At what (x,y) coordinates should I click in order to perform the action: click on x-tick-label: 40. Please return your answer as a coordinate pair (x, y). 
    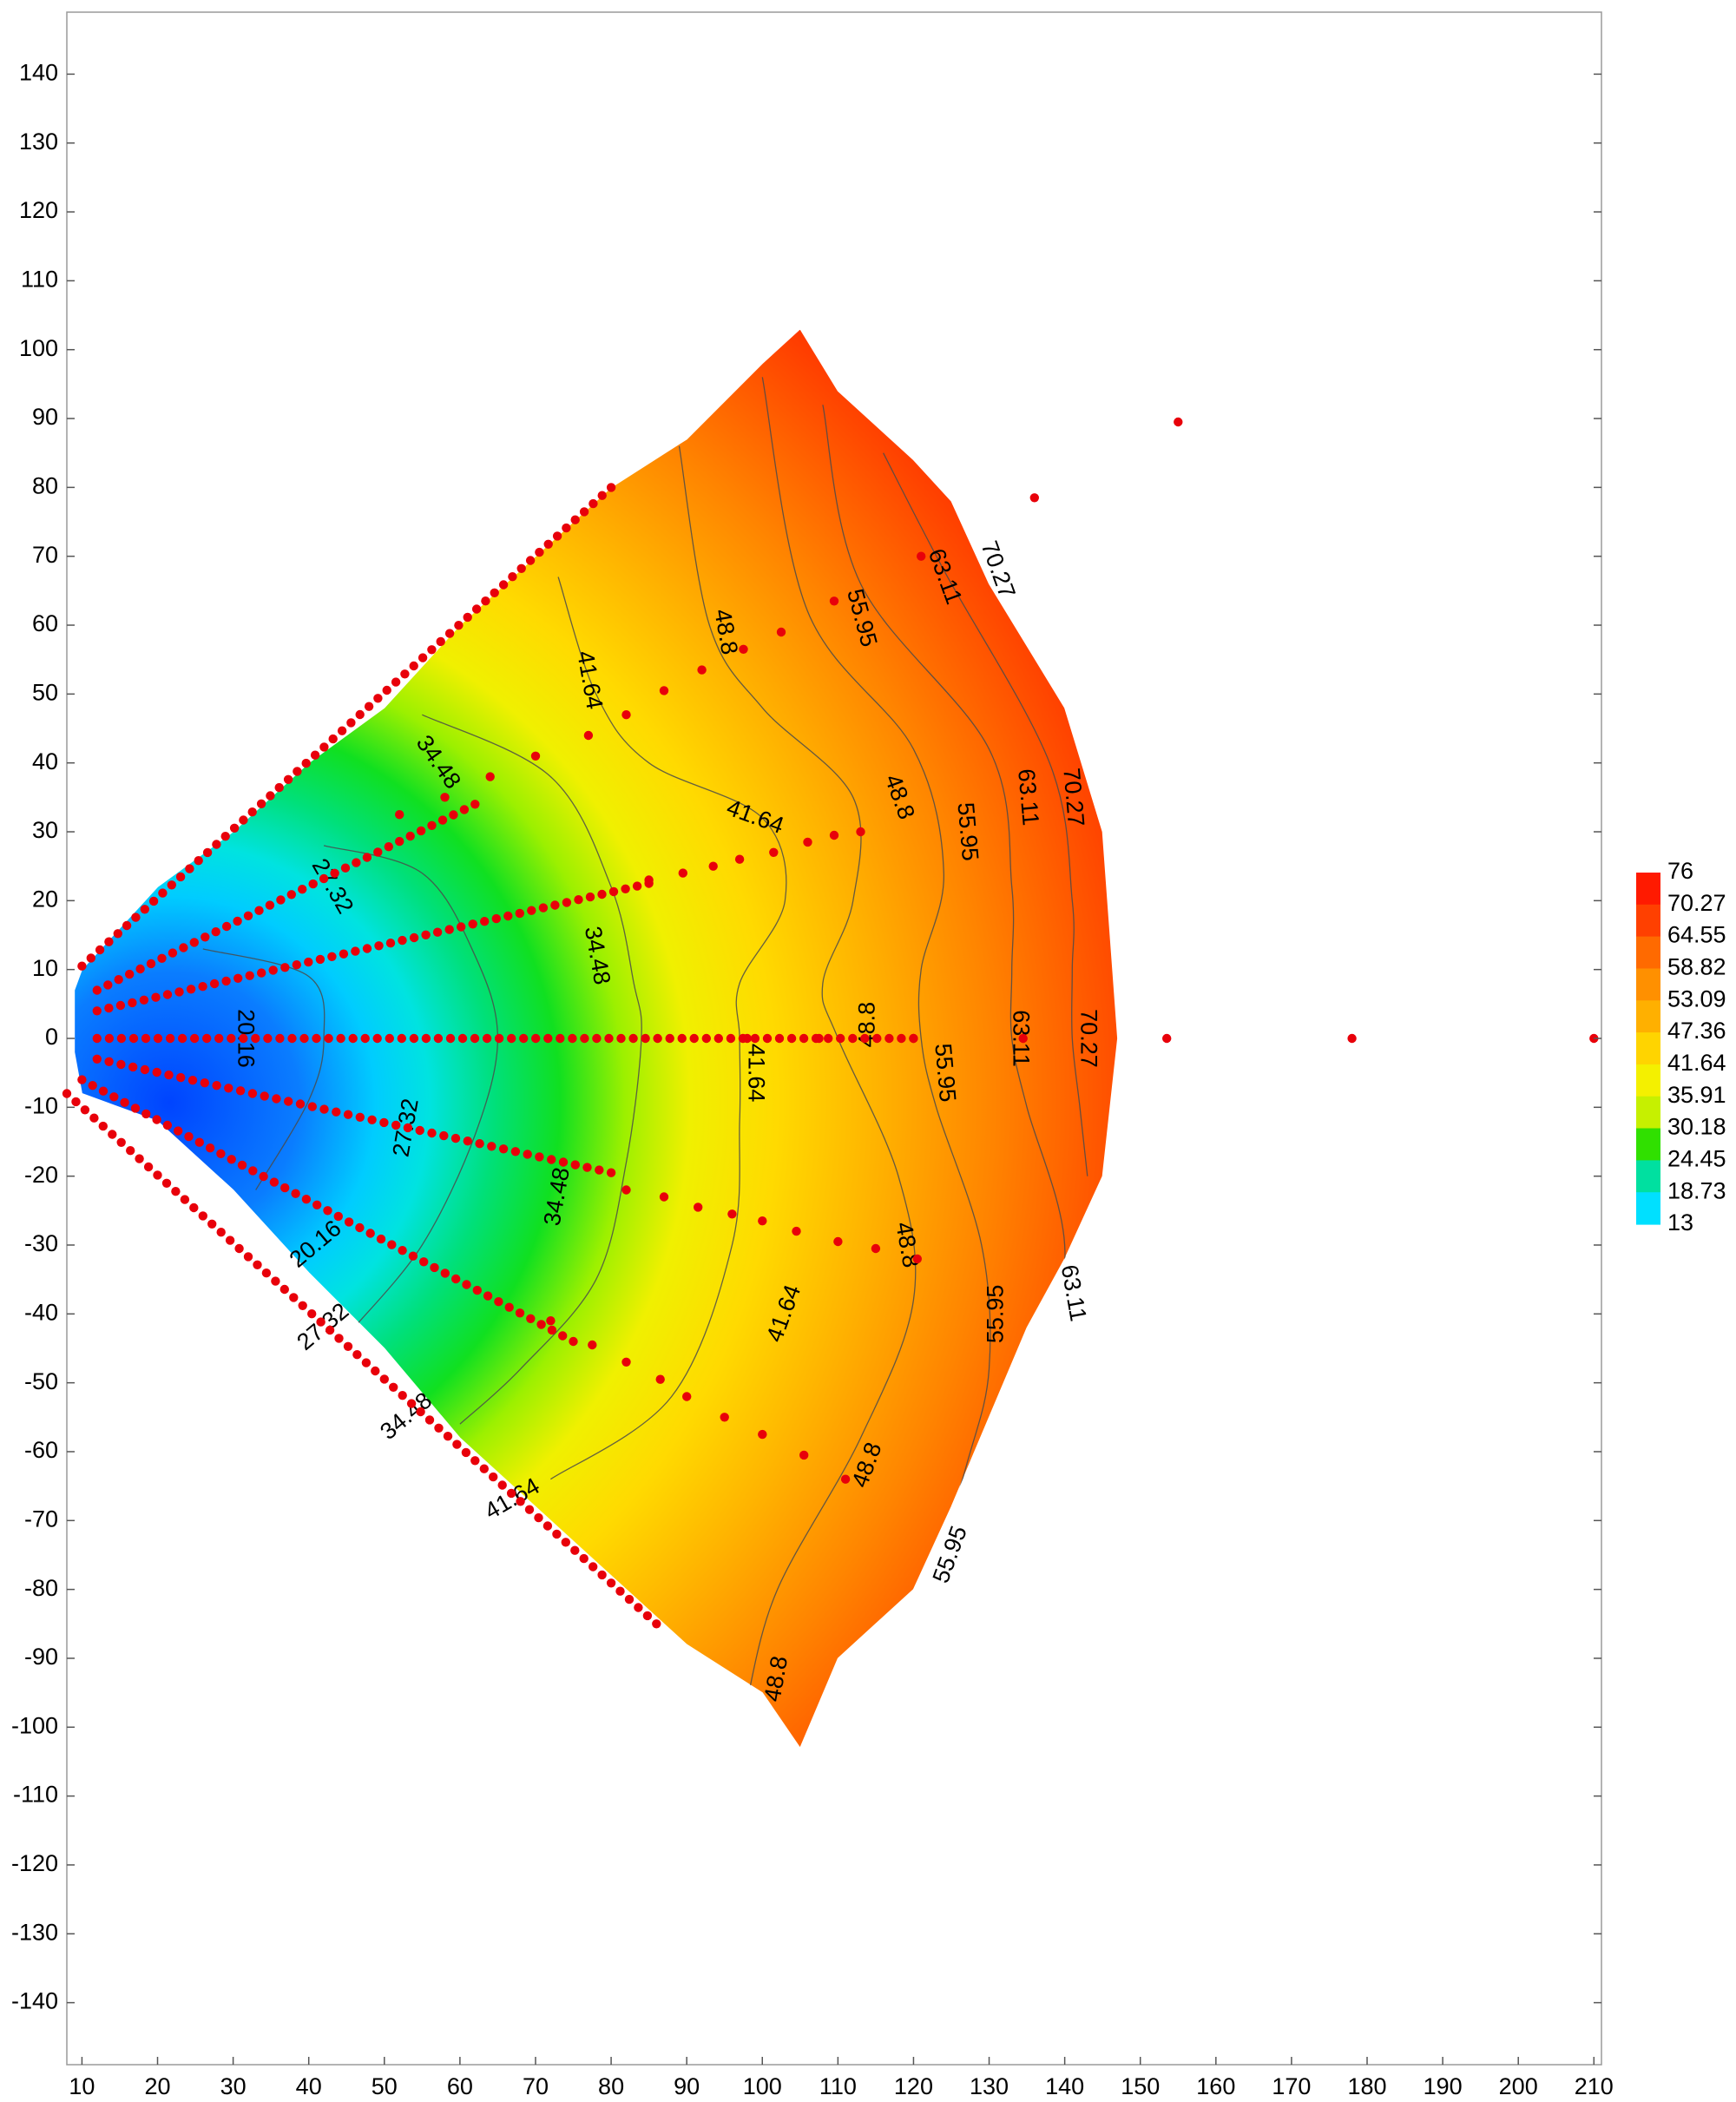
    Looking at the image, I should click on (309, 2086).